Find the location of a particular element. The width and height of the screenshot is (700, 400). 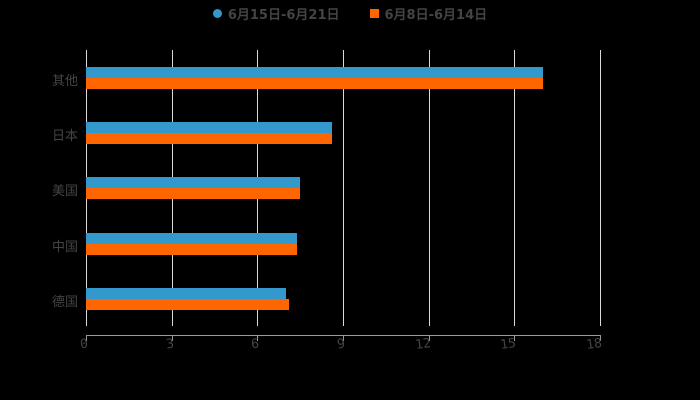

x-tick-label: 15 is located at coordinates (508, 344).